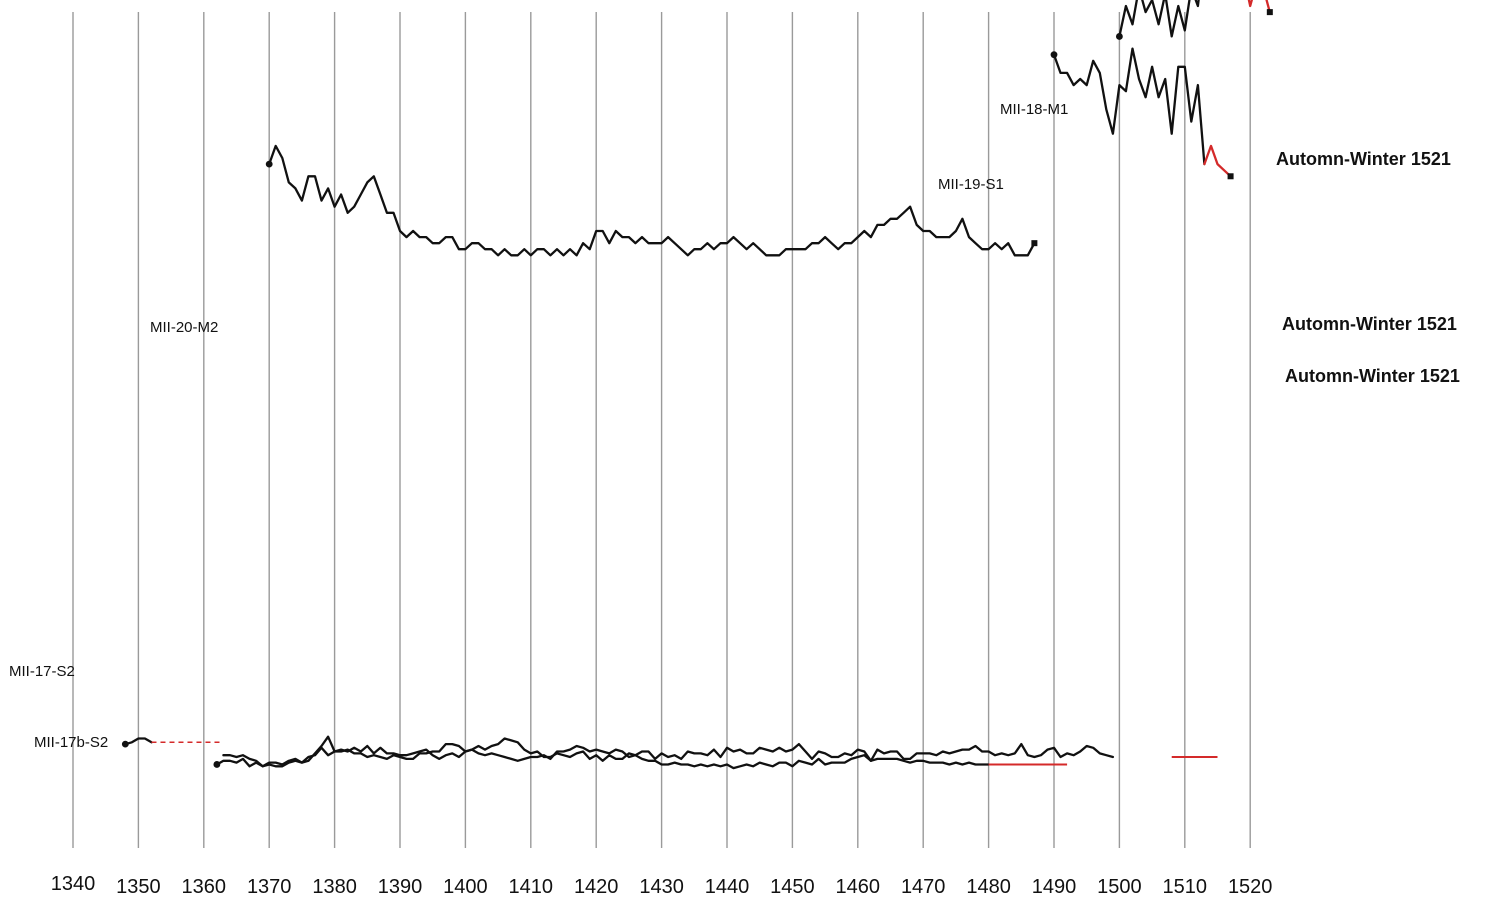  Describe the element at coordinates (531, 887) in the screenshot. I see `x-tick-label-1410: 1410` at that location.